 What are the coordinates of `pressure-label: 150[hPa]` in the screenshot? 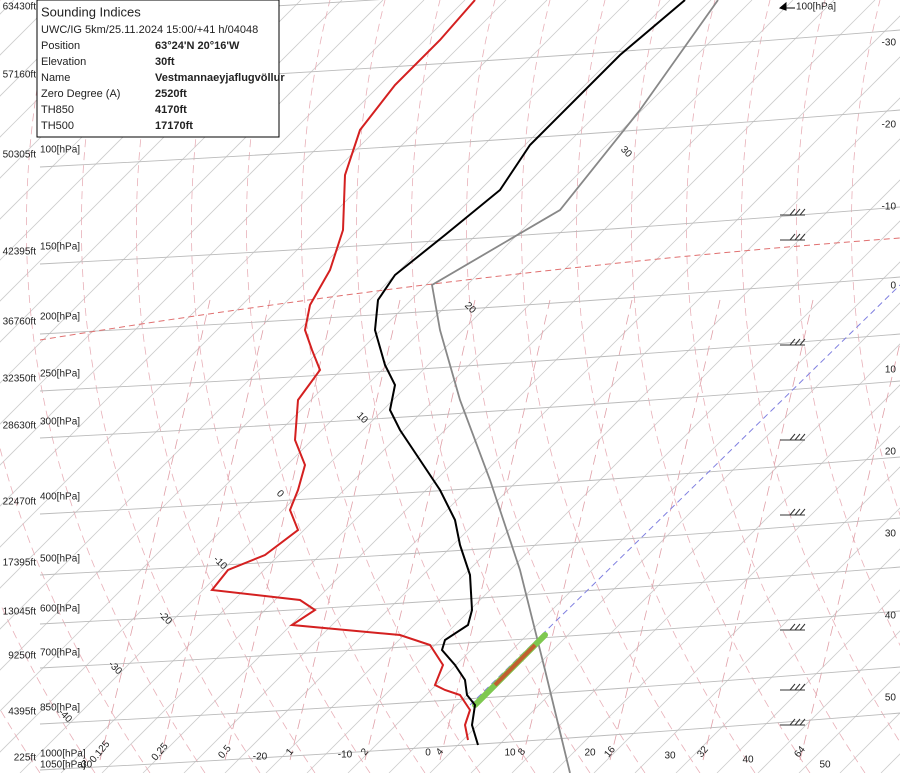 It's located at (60, 247).